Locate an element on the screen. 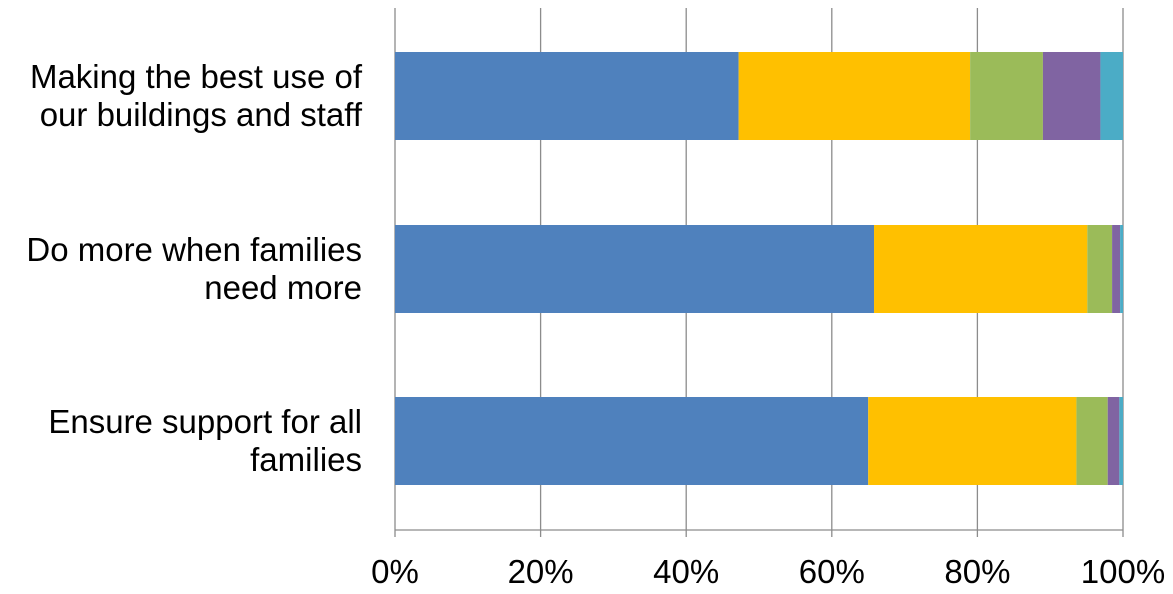  category-label-line: Ensure support for all is located at coordinates (205, 421).